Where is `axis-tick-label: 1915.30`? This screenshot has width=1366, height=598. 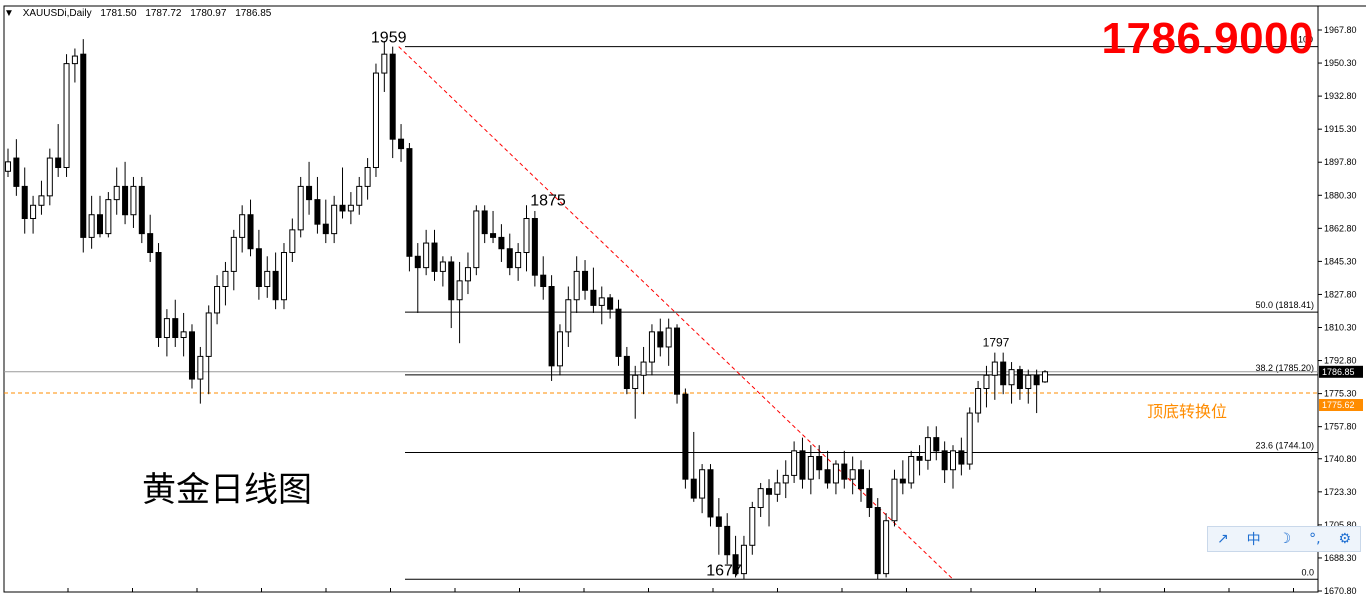 axis-tick-label: 1915.30 is located at coordinates (1340, 129).